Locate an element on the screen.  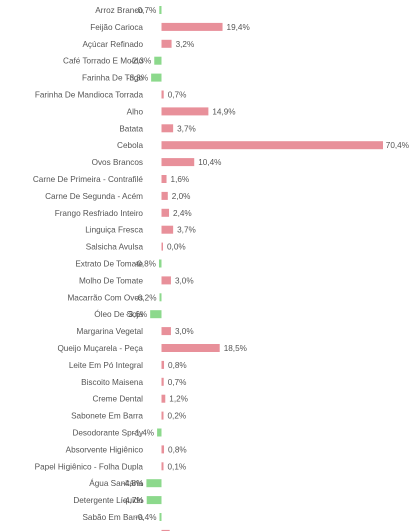
value-label: 0,0% is located at coordinates (176, 247).